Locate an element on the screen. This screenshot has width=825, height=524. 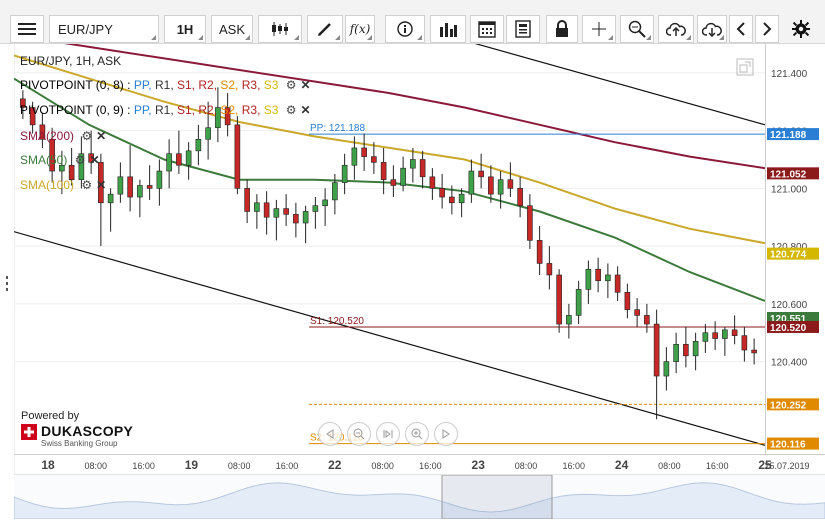
zoom-in-icon is located at coordinates (417, 434).